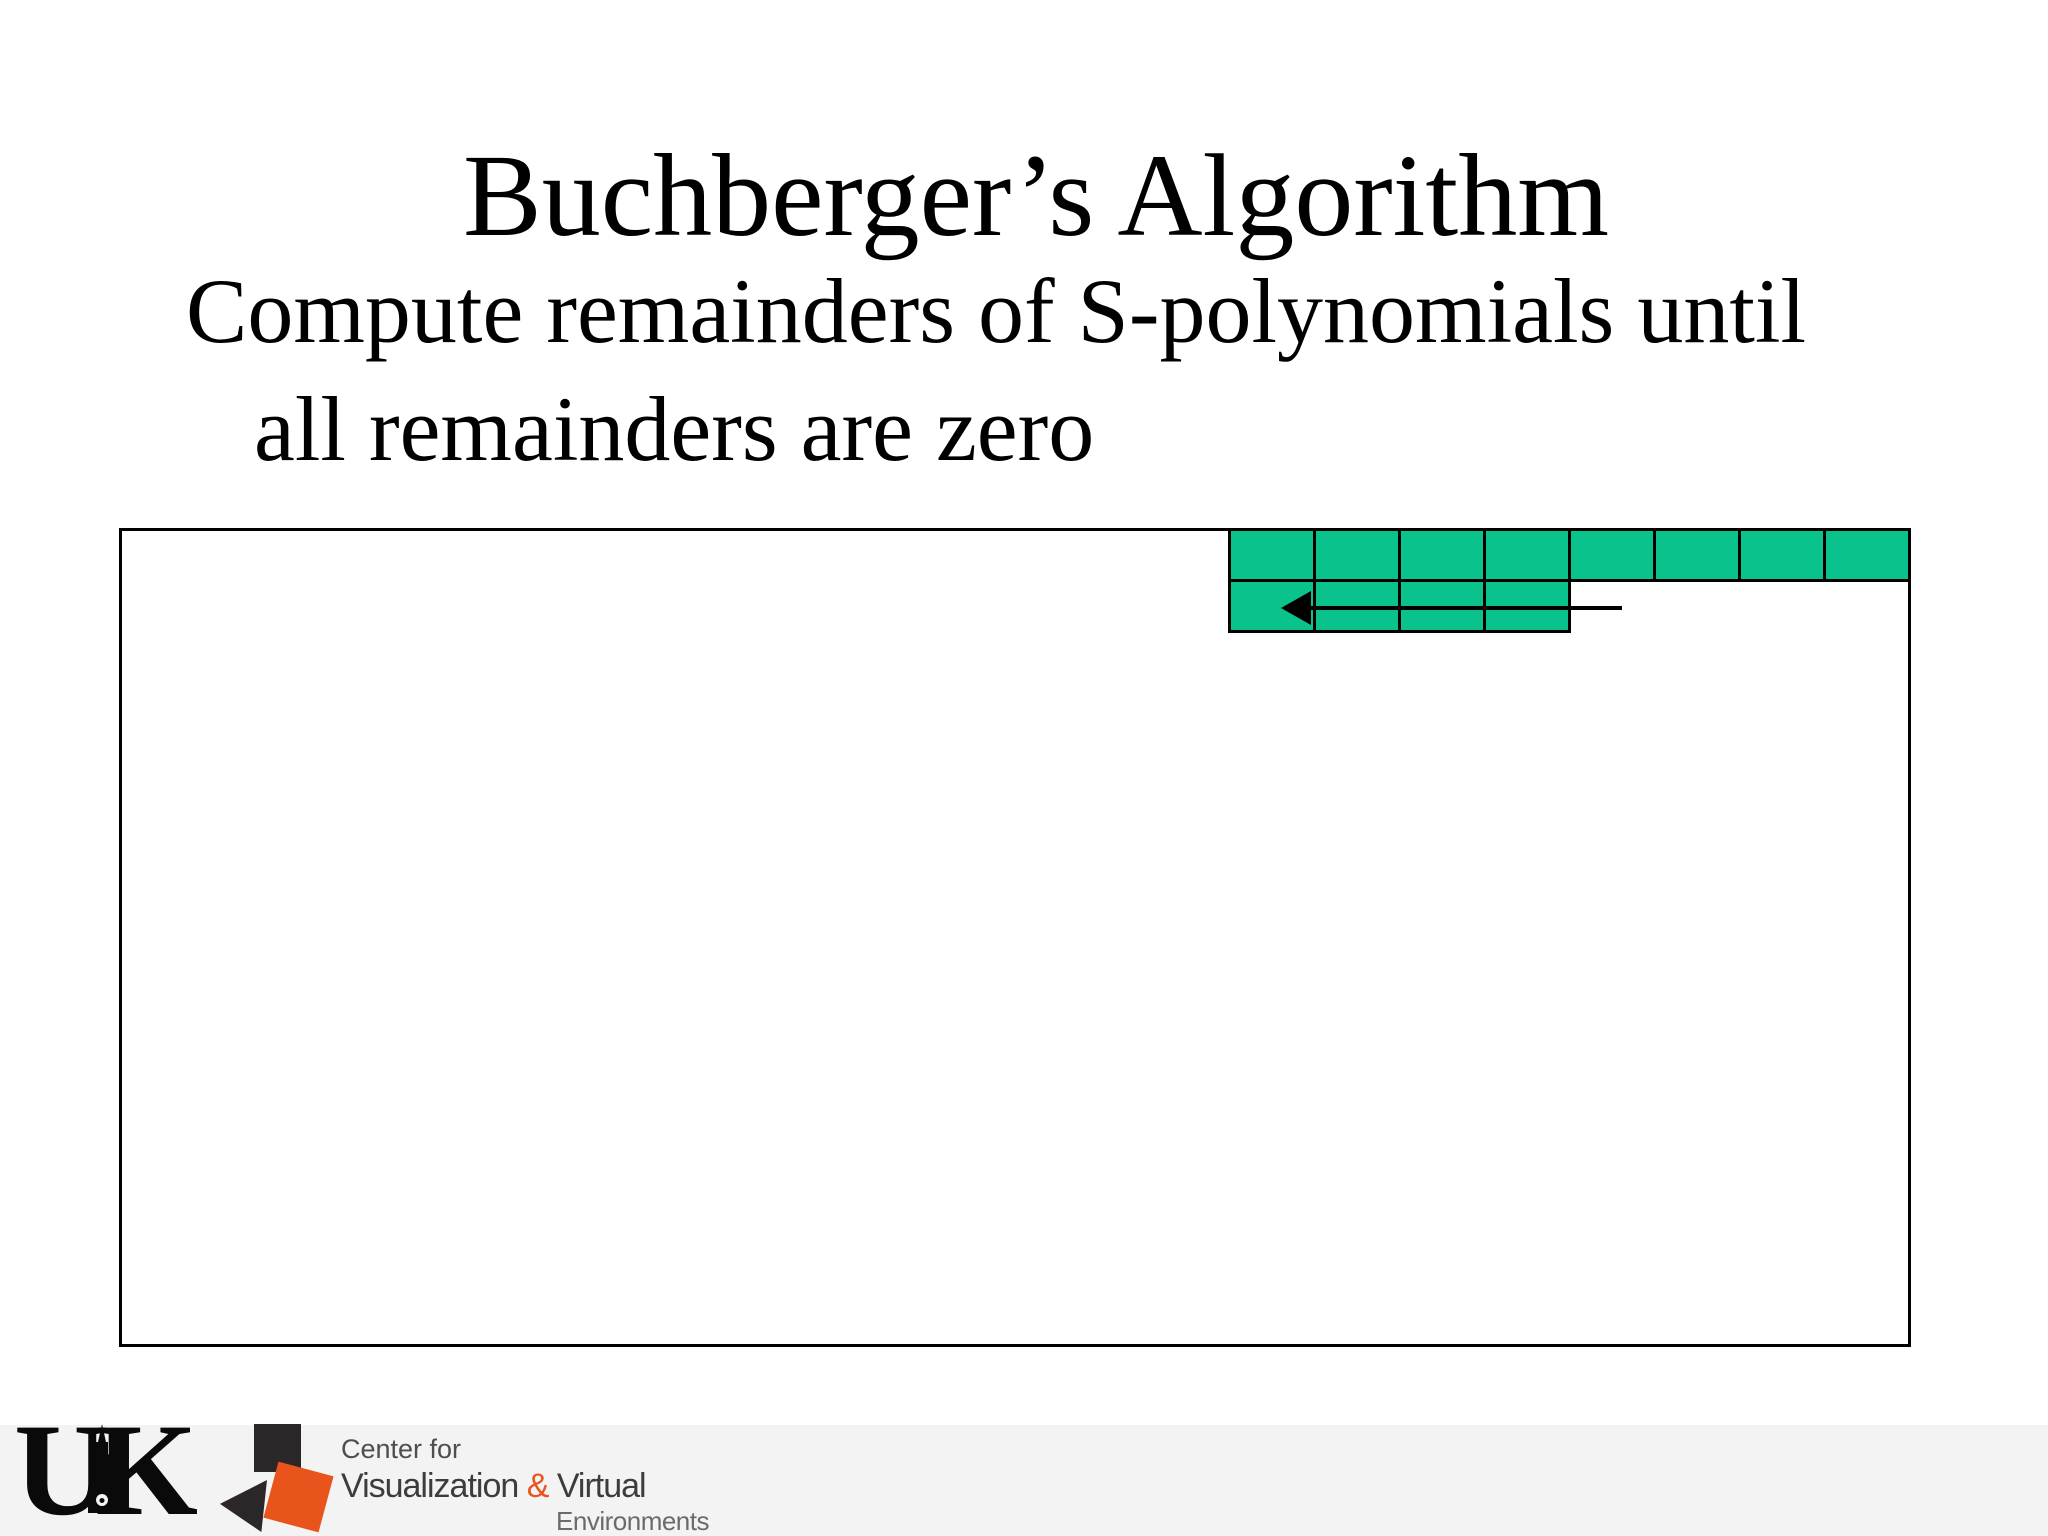 This screenshot has width=2048, height=1536. What do you see at coordinates (243, 1506) in the screenshot?
I see `left-triangle-icon` at bounding box center [243, 1506].